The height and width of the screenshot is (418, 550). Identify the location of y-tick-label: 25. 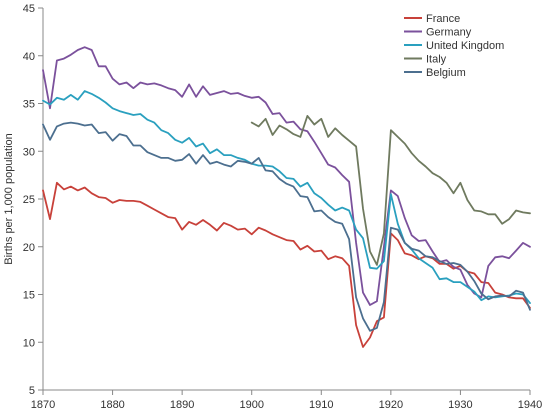
(29, 200).